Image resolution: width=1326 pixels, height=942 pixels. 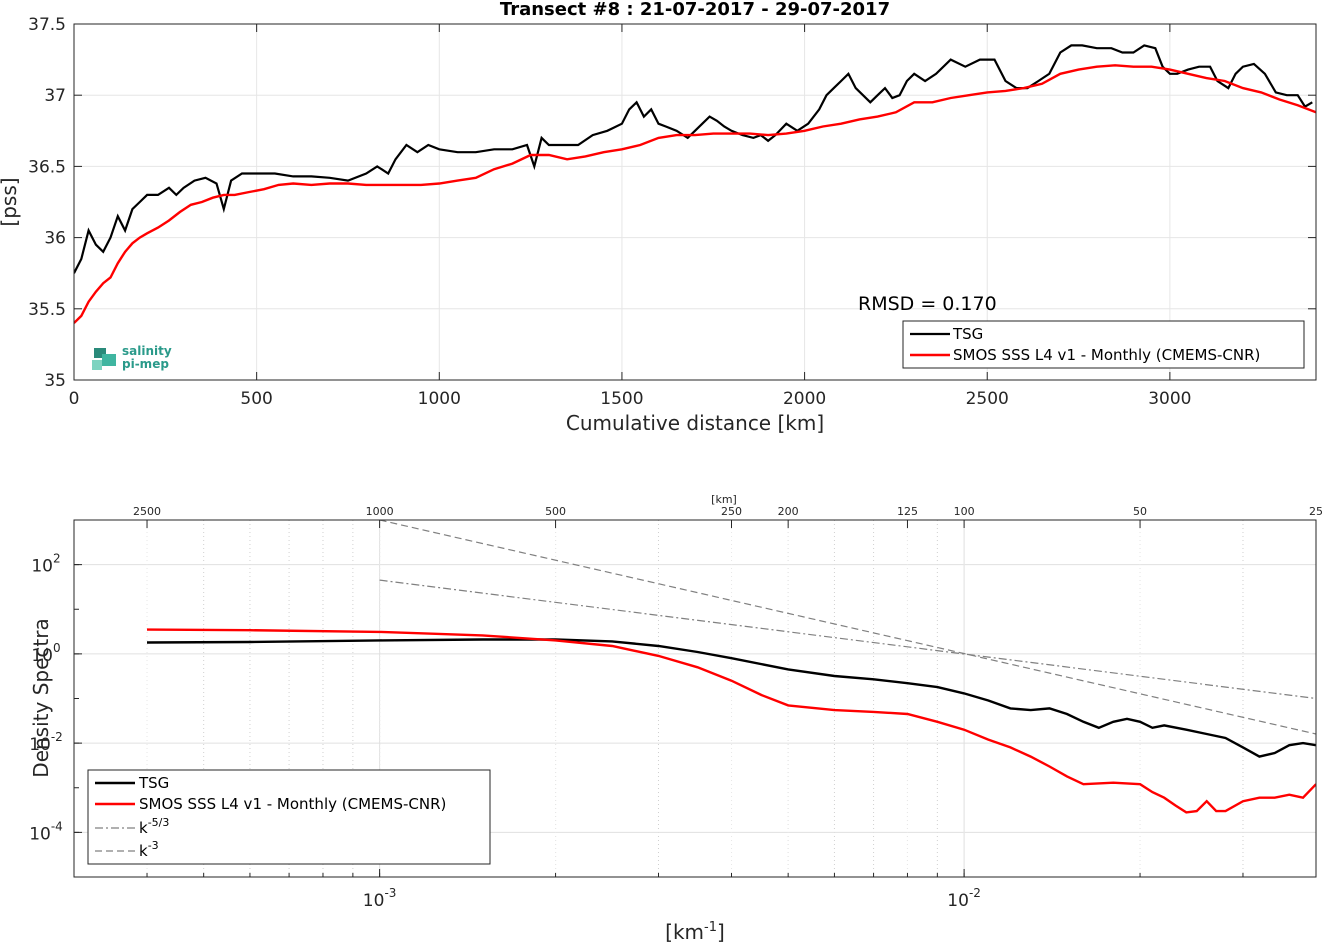 I want to click on spectra-chart-ylabel: Density Spectra, so click(x=41, y=697).